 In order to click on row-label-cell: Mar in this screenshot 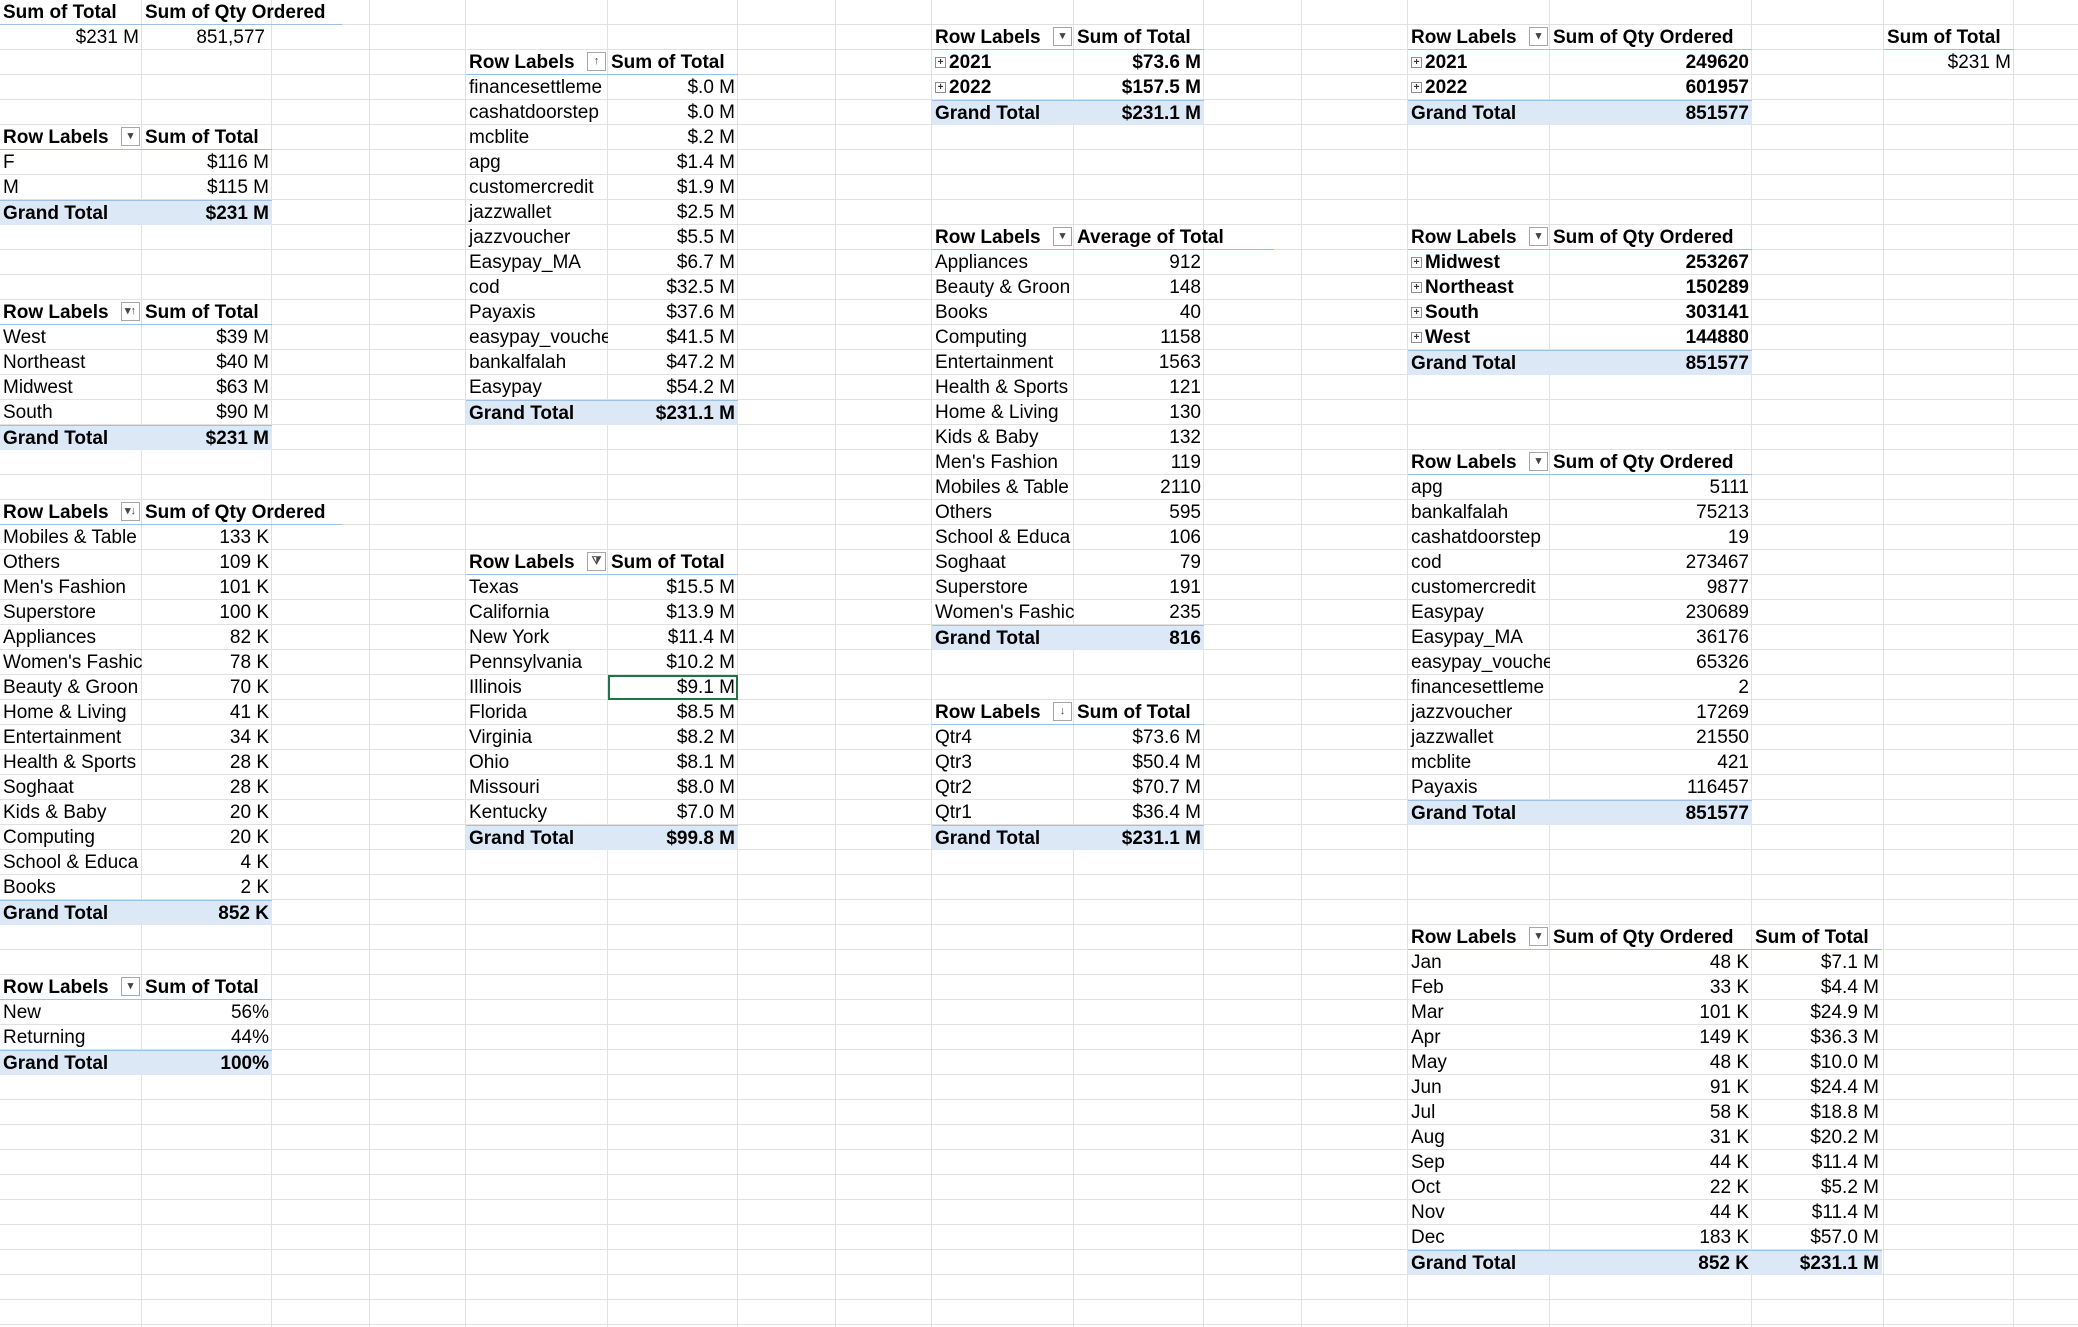, I will do `click(1479, 1012)`.